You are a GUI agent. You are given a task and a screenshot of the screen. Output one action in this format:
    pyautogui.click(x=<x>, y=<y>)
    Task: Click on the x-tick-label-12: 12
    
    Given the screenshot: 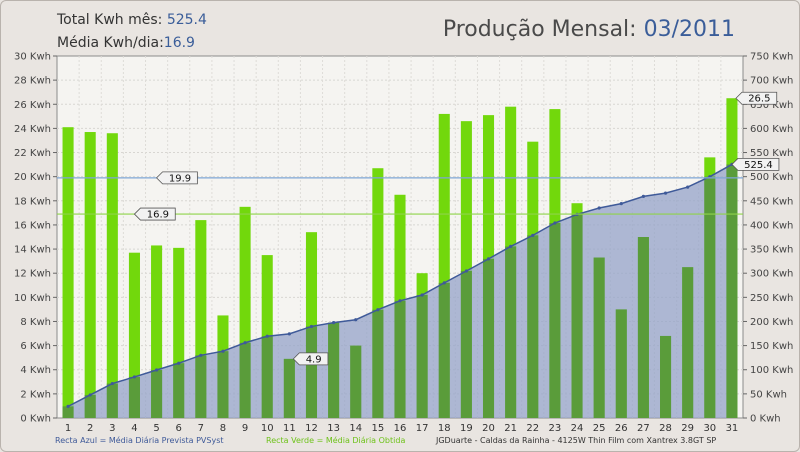 What is the action you would take?
    pyautogui.click(x=311, y=428)
    